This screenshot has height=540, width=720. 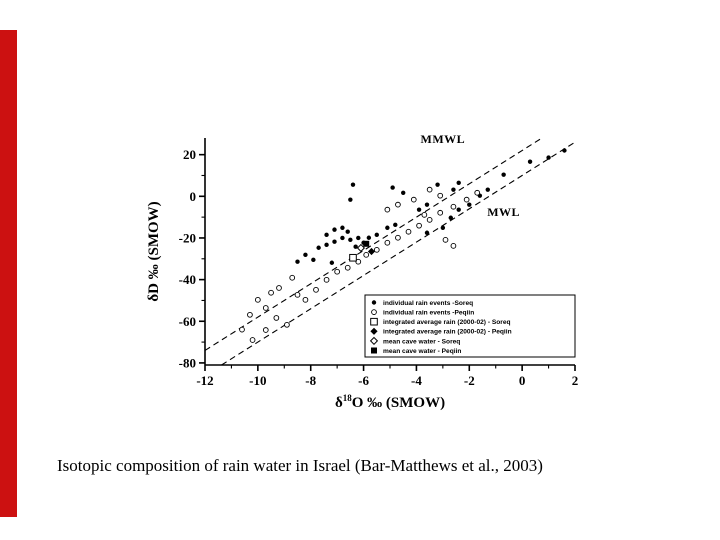 I want to click on svg-text: -12, so click(x=204, y=380).